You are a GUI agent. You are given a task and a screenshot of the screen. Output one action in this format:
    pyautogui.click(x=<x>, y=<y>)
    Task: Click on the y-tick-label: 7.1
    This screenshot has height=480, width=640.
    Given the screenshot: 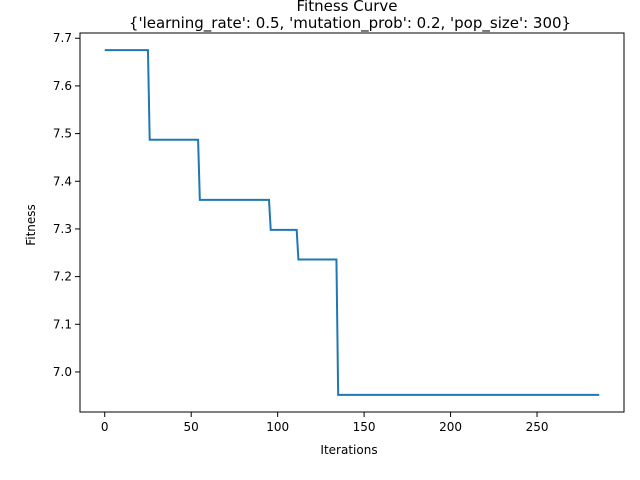 What is the action you would take?
    pyautogui.click(x=62, y=324)
    